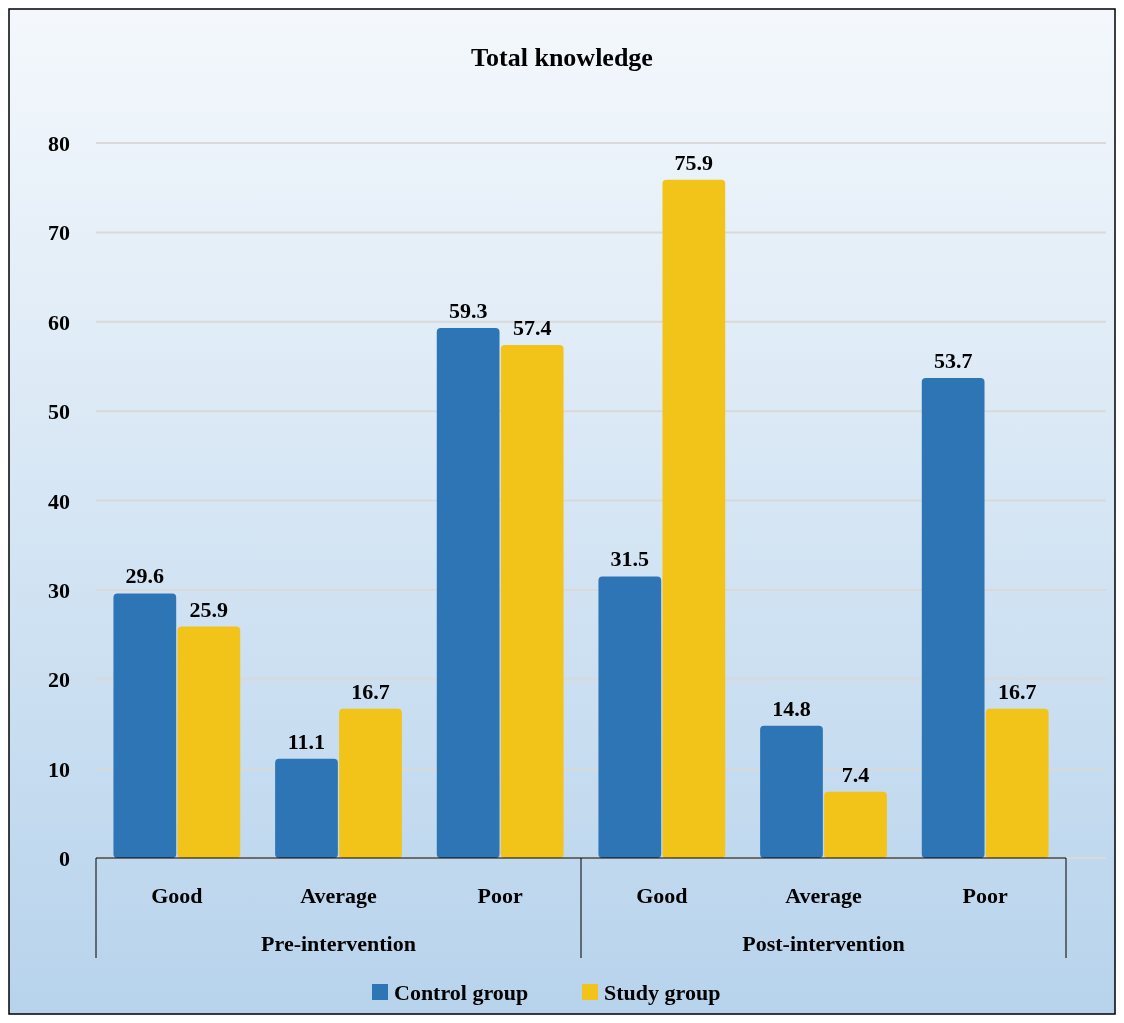 This screenshot has height=1023, width=1124. Describe the element at coordinates (953, 361) in the screenshot. I see `data-label: 53.7` at that location.